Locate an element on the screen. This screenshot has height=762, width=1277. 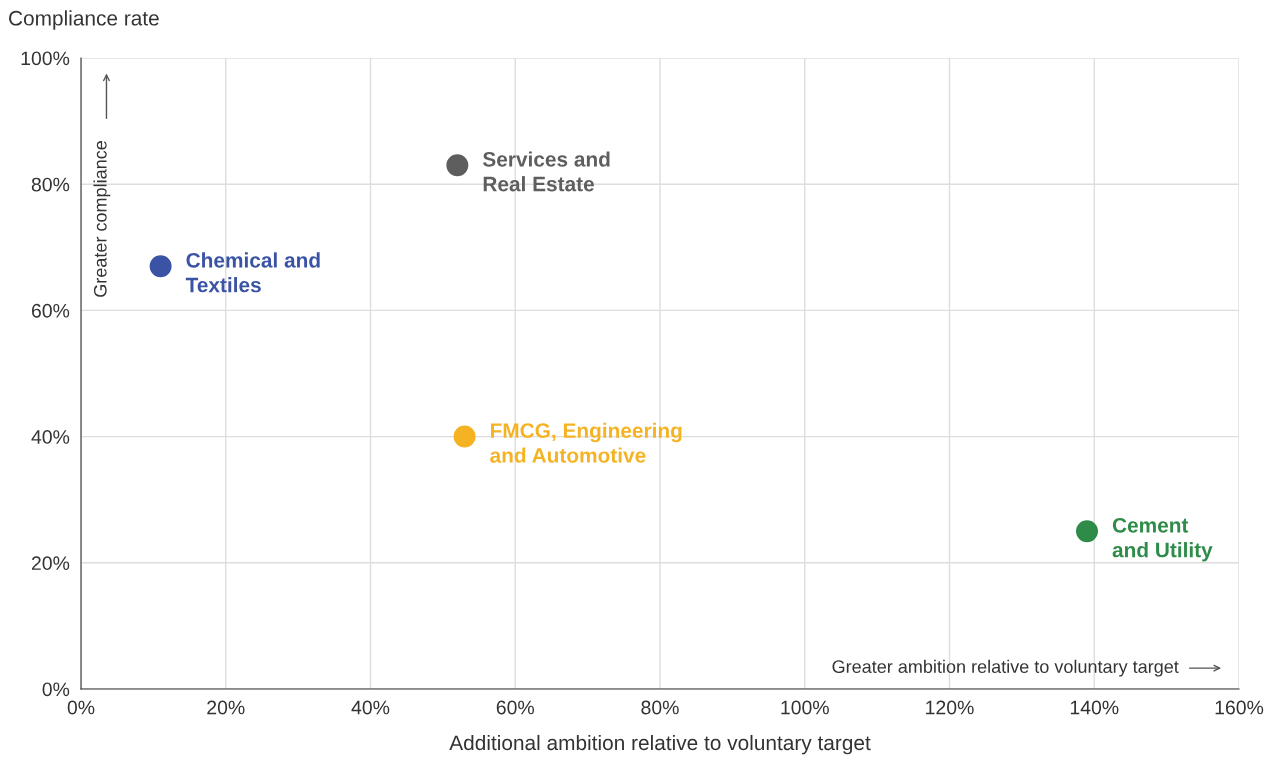
y-tick-label: 60% is located at coordinates (50, 310).